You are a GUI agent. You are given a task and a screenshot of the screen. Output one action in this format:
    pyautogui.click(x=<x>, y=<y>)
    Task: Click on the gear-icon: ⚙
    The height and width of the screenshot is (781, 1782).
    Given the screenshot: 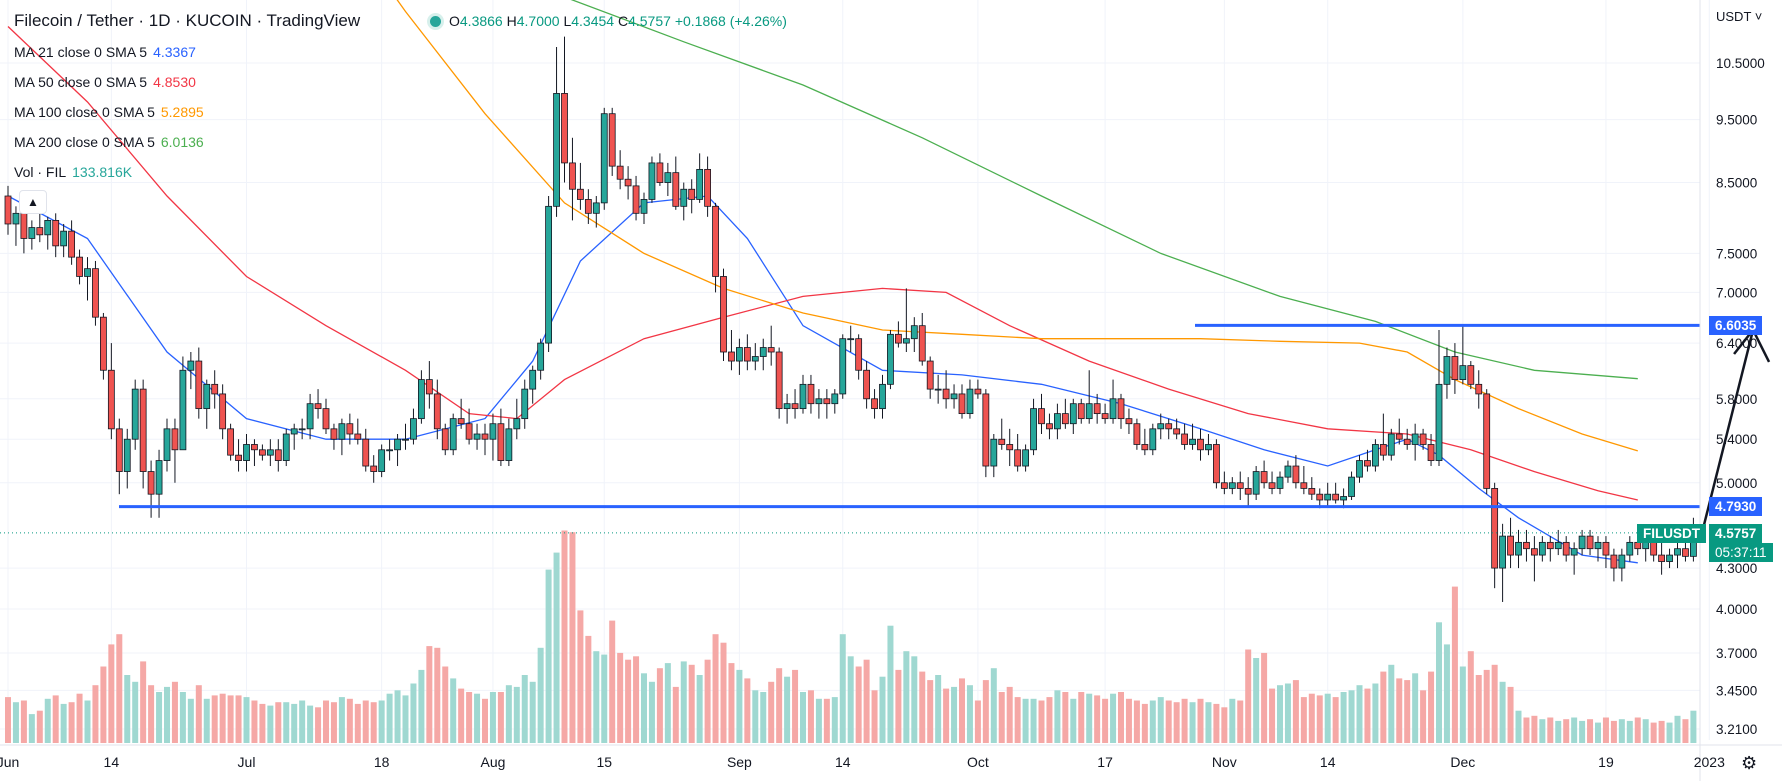 What is the action you would take?
    pyautogui.click(x=1749, y=763)
    